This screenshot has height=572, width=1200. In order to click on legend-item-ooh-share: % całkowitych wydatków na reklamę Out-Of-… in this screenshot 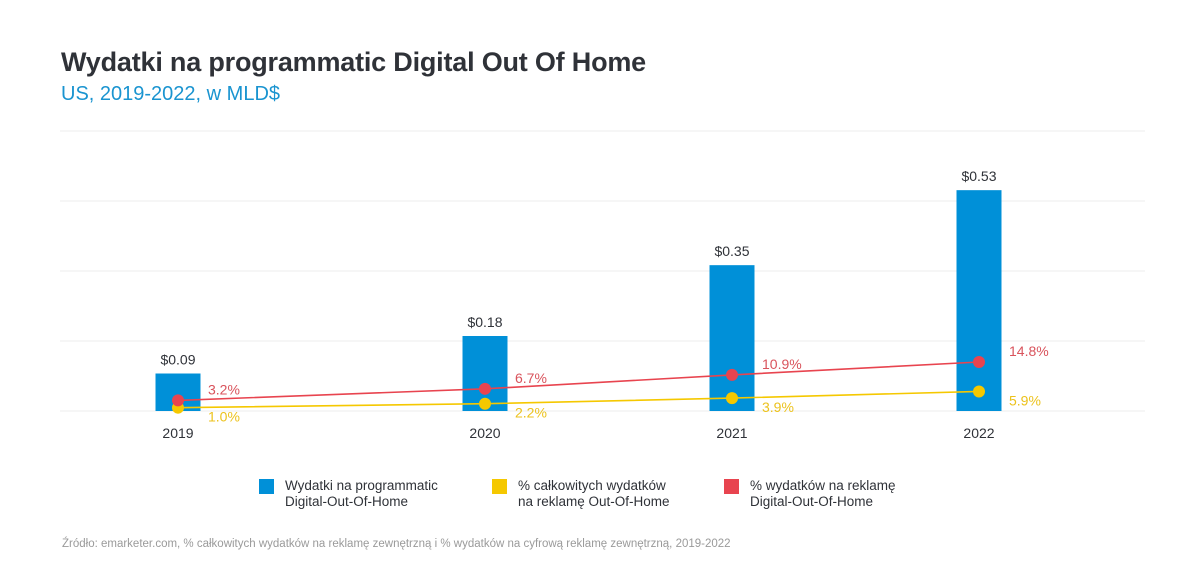, I will do `click(581, 494)`.